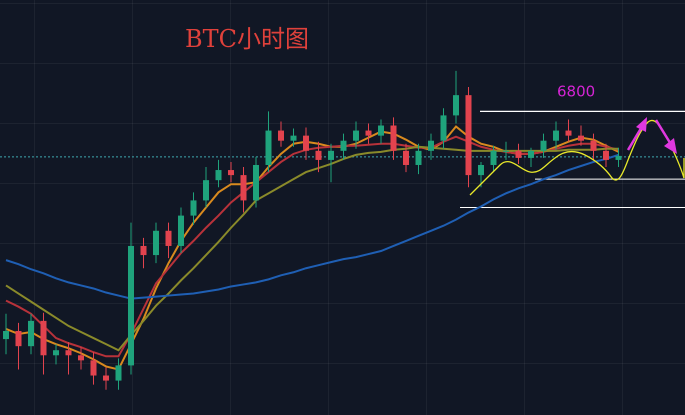  I want to click on chart-title: BTC小时图, so click(247, 39).